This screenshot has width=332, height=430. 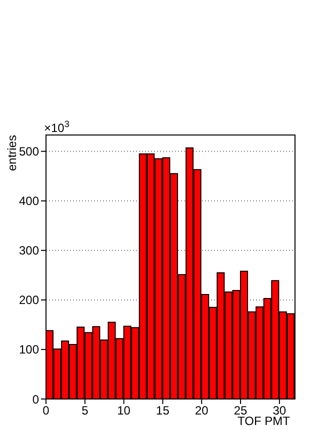 What do you see at coordinates (29, 151) in the screenshot?
I see `y-tick-label: 500` at bounding box center [29, 151].